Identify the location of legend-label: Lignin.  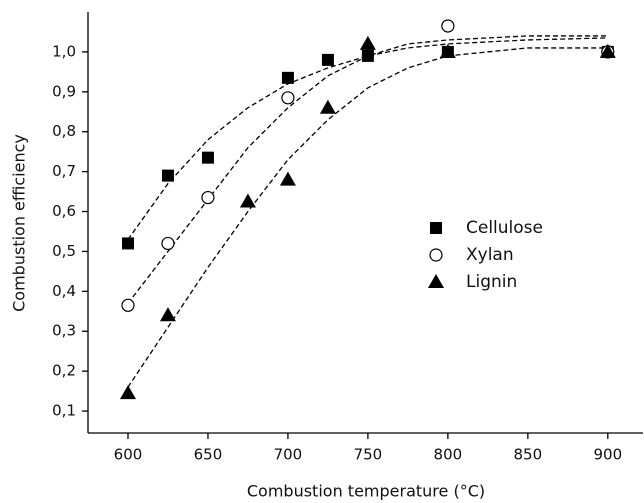
(491, 282).